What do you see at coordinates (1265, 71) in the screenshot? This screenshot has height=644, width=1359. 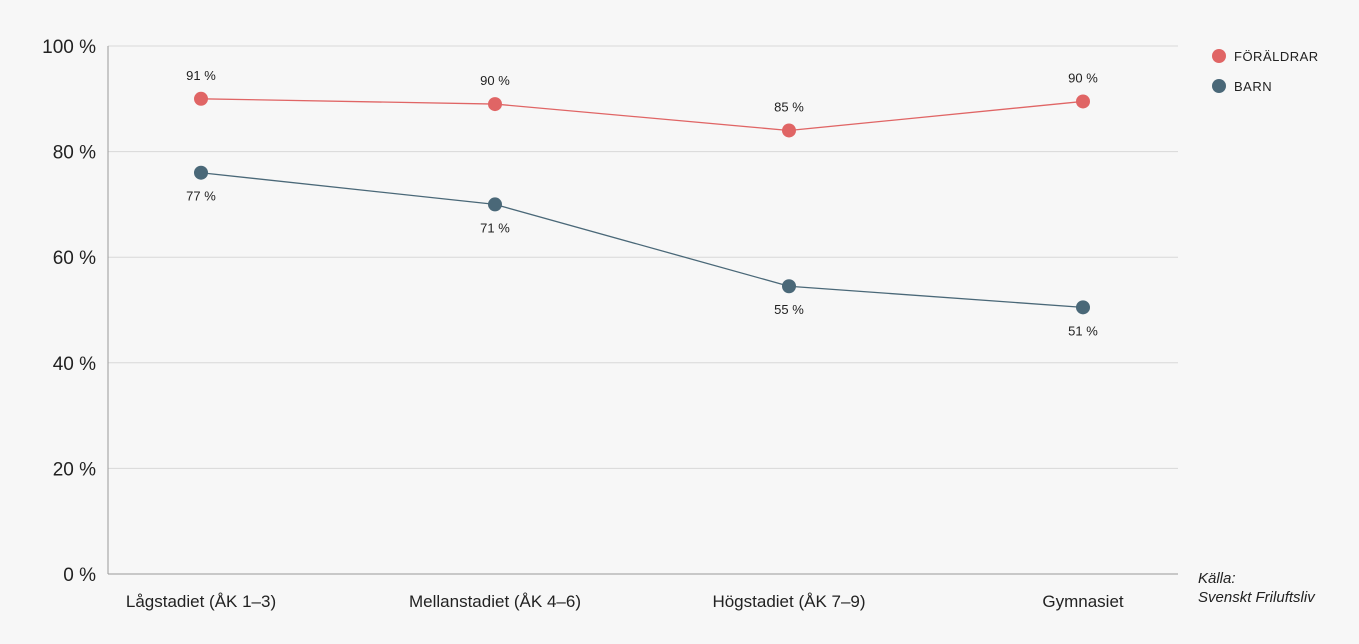 I see `legend: FÖRÄLDRAR BARN` at bounding box center [1265, 71].